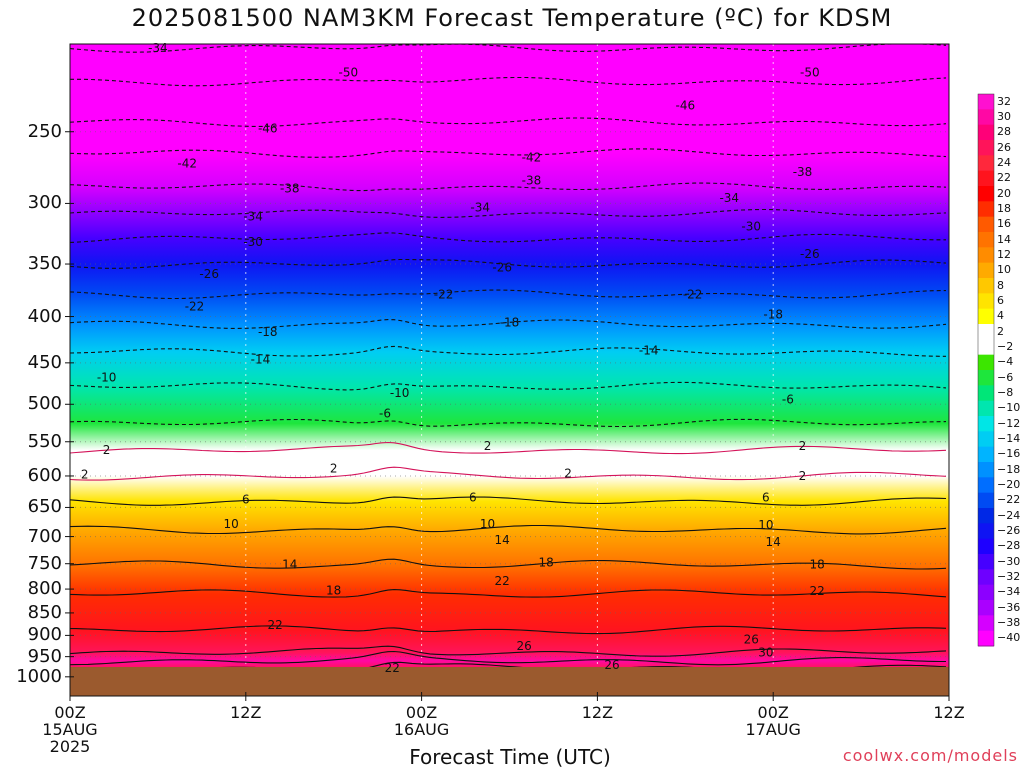  I want to click on colorbar-label: −2, so click(1005, 346).